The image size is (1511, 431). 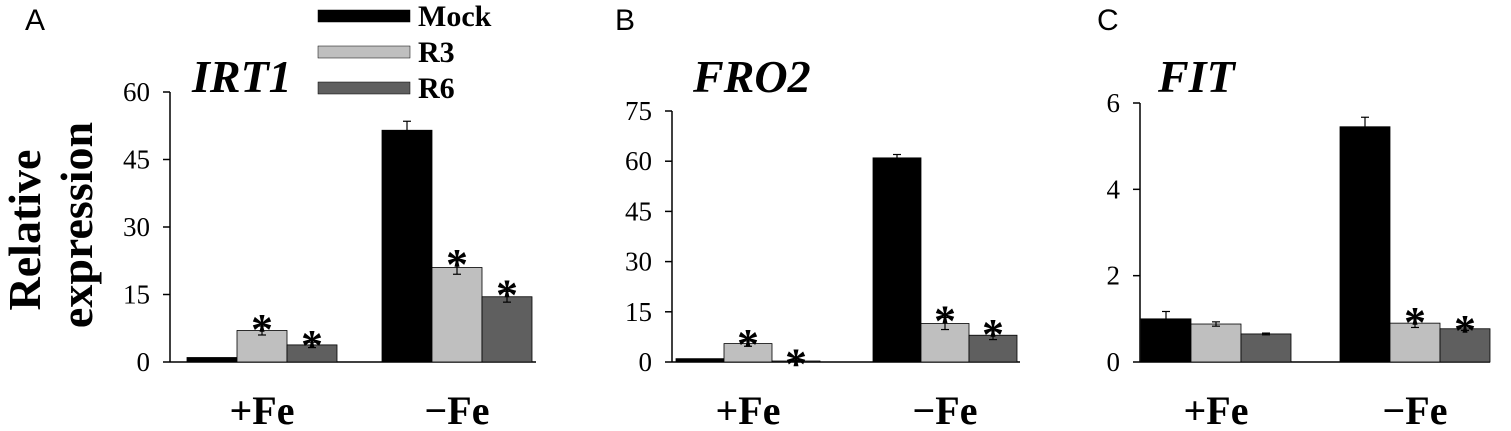 What do you see at coordinates (364, 16) in the screenshot?
I see `legend-swatch-mock` at bounding box center [364, 16].